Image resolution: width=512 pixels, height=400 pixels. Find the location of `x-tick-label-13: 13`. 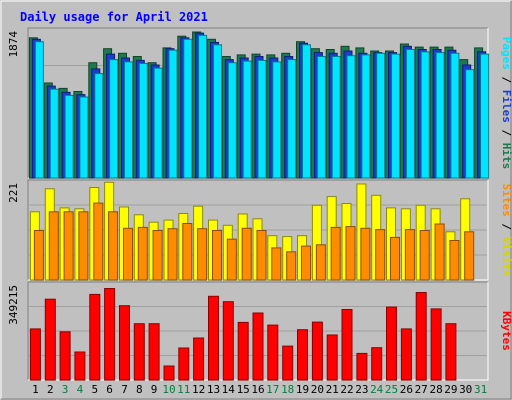

x-tick-label-13: 13 is located at coordinates (213, 389).